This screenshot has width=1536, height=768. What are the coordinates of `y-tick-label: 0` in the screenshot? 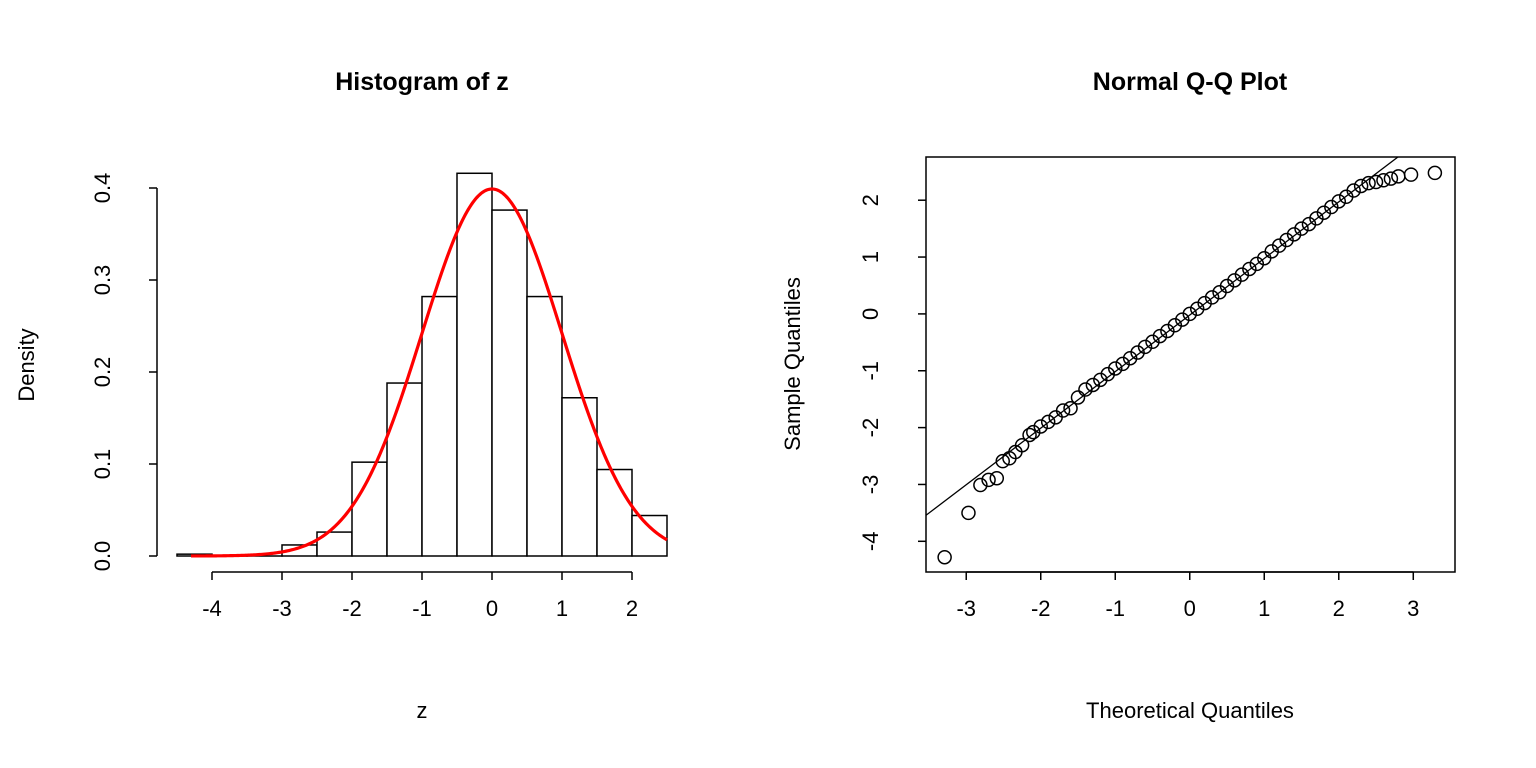 It's located at (870, 314).